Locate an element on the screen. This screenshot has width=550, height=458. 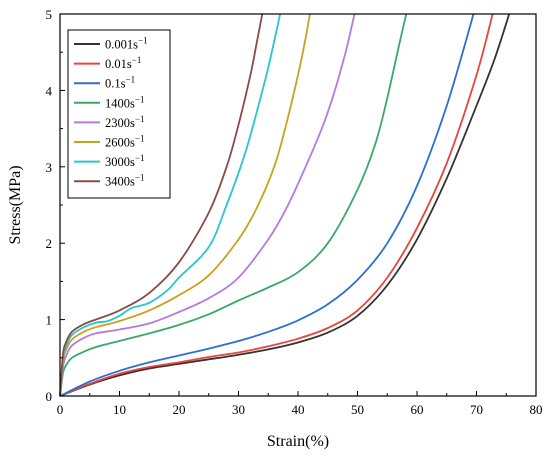
x-tick-label: 60 is located at coordinates (417, 409).